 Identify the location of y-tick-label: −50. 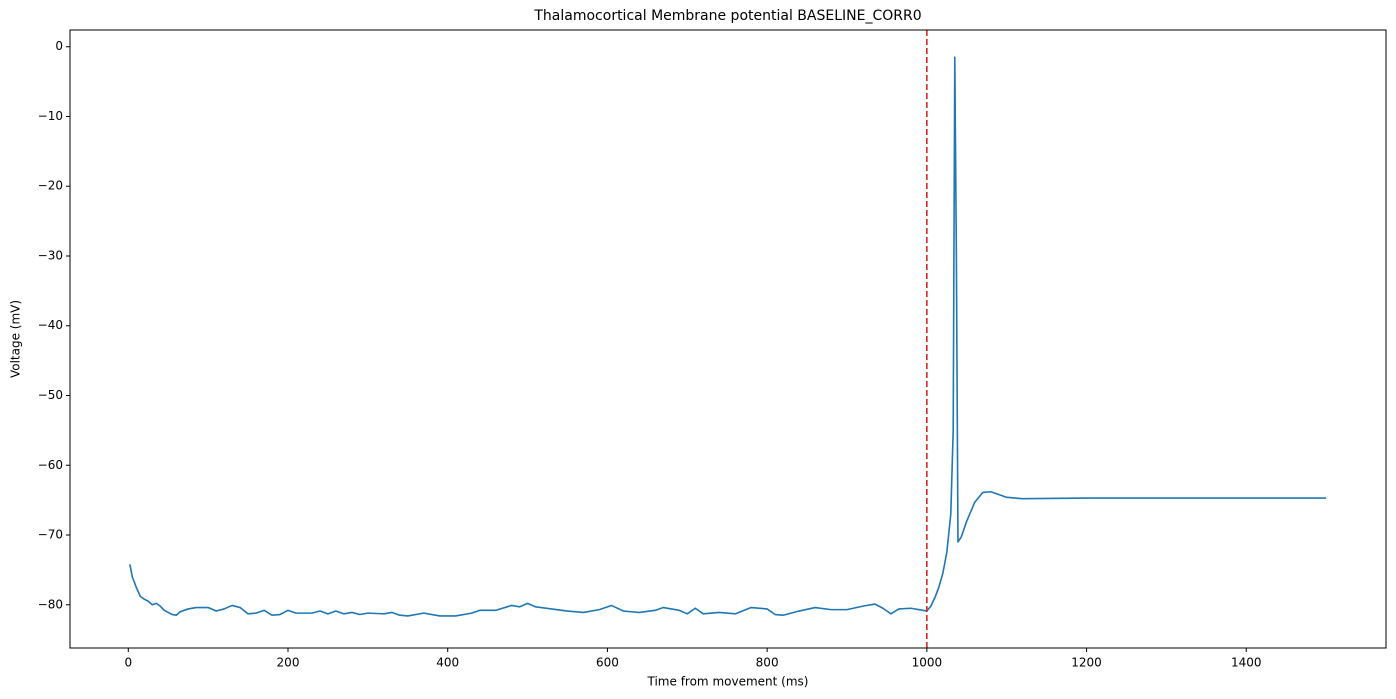
(50, 395).